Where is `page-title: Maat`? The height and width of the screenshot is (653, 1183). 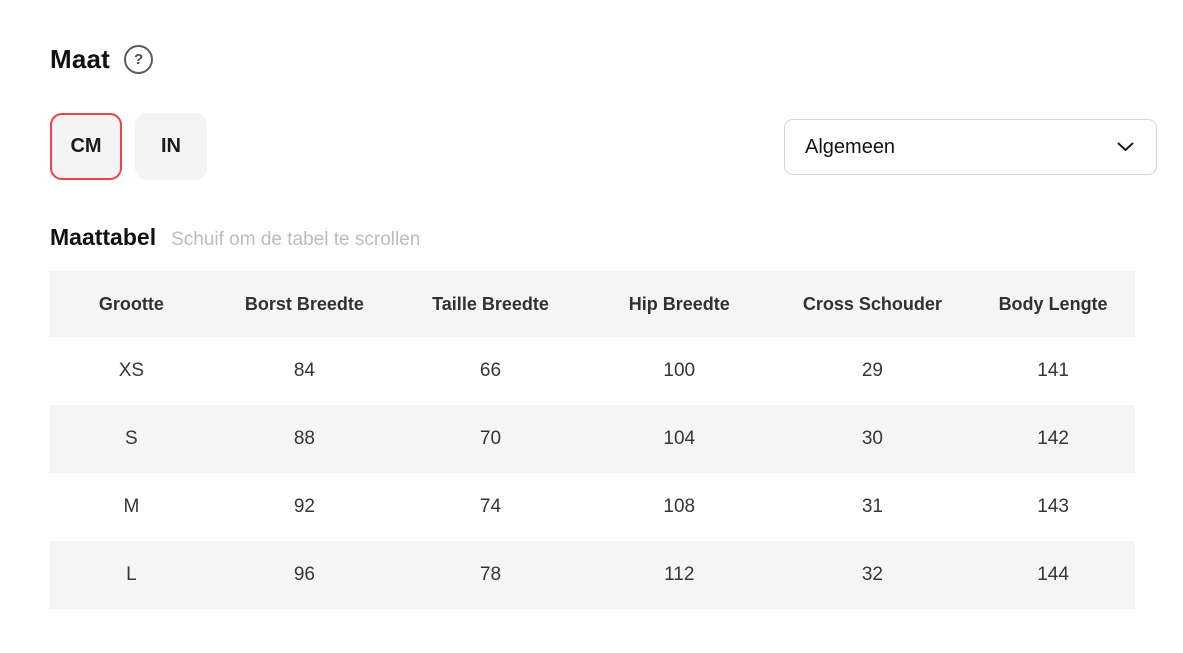 page-title: Maat is located at coordinates (80, 59).